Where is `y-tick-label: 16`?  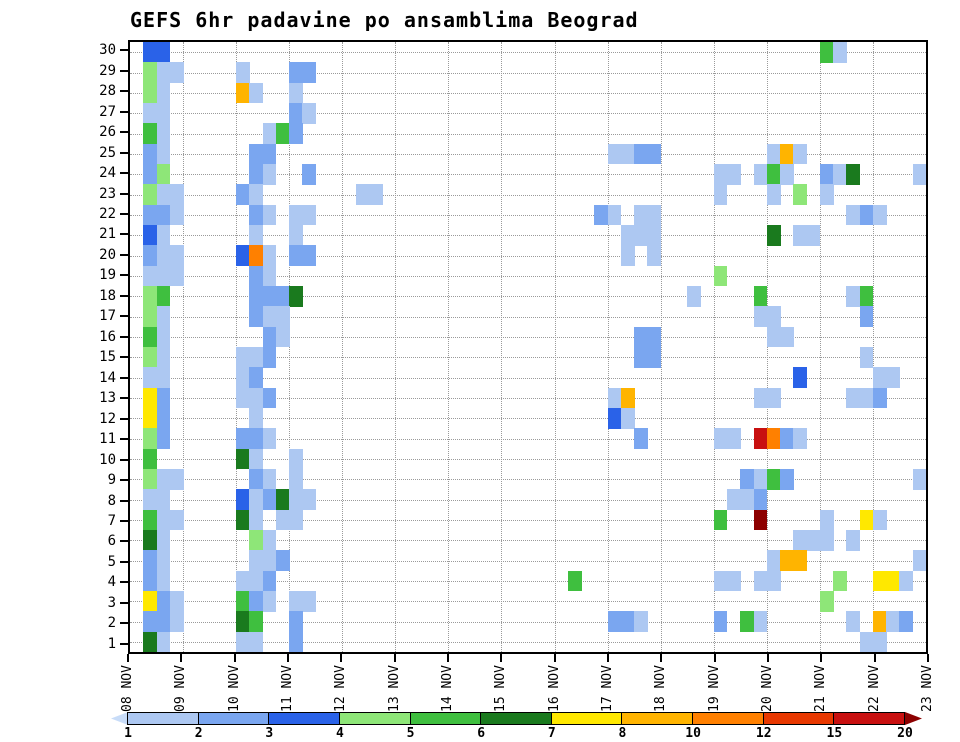
y-tick-label: 16 is located at coordinates (107, 336).